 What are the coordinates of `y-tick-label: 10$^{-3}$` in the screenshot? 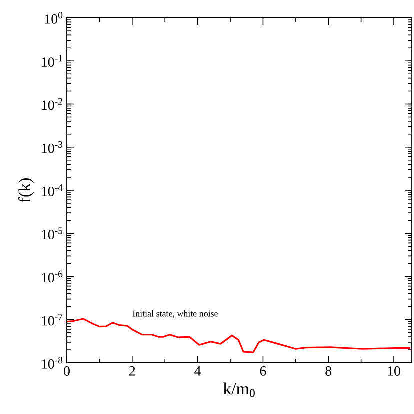 It's located at (52, 147).